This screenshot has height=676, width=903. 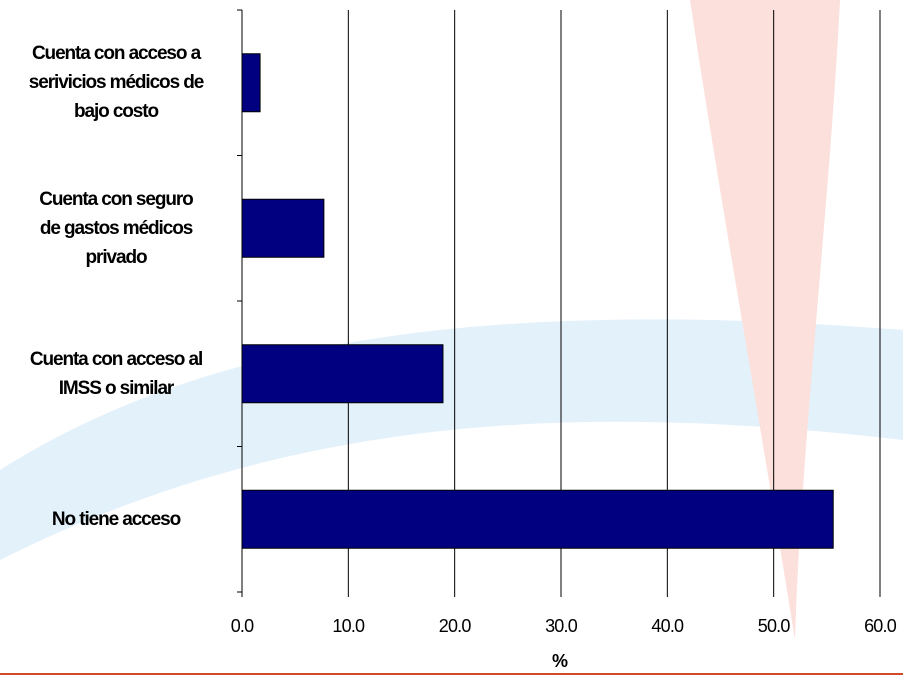 I want to click on x-tick-label: 40.0, so click(x=667, y=626).